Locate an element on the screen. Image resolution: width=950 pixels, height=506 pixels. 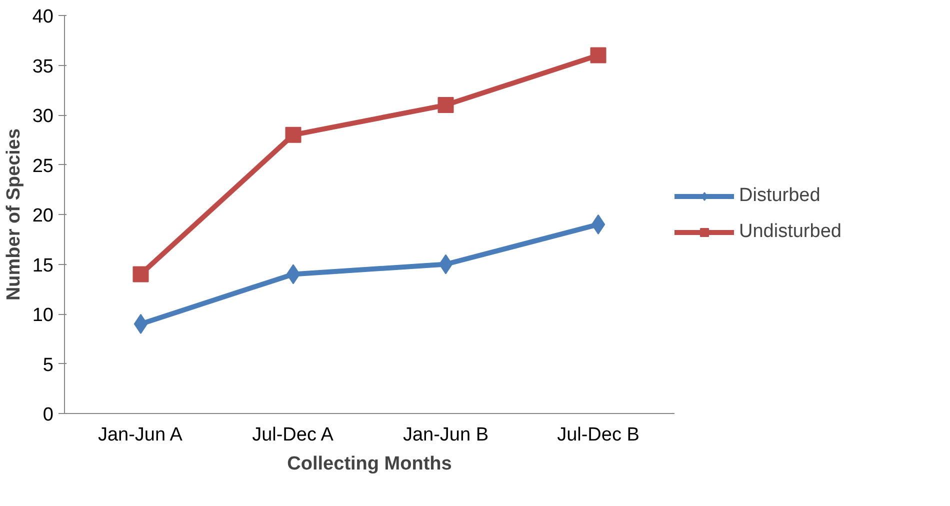
y-tick-label: 35 is located at coordinates (43, 67).